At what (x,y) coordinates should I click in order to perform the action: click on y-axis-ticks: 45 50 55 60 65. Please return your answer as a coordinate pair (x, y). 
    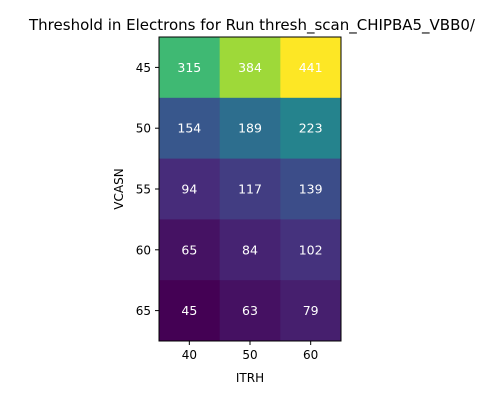
    Looking at the image, I should click on (147, 189).